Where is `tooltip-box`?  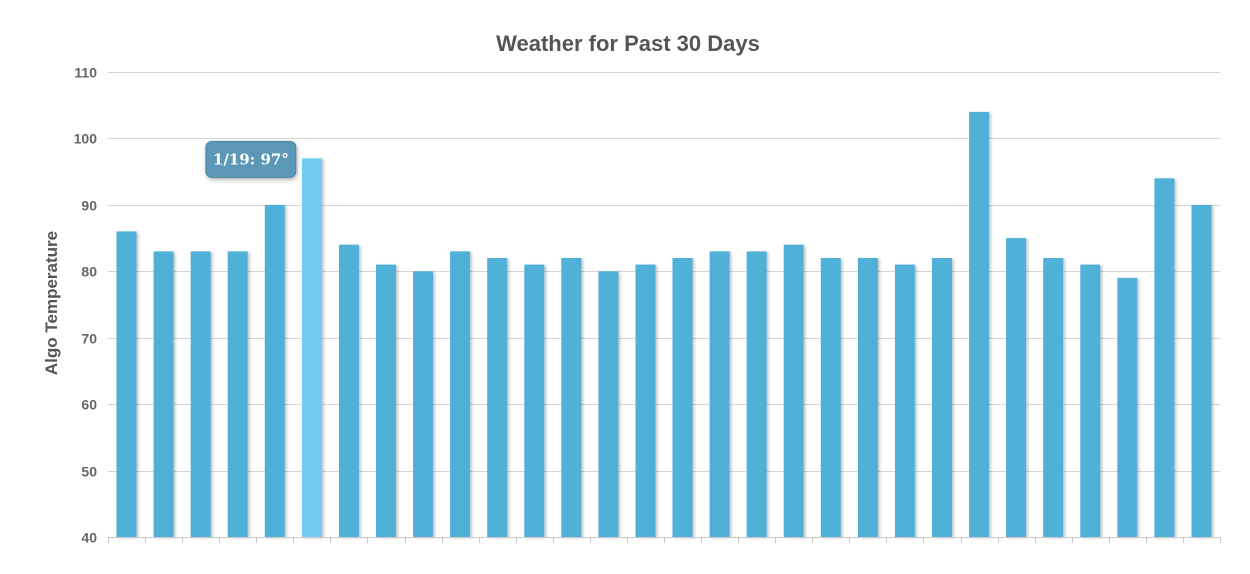
tooltip-box is located at coordinates (251, 159).